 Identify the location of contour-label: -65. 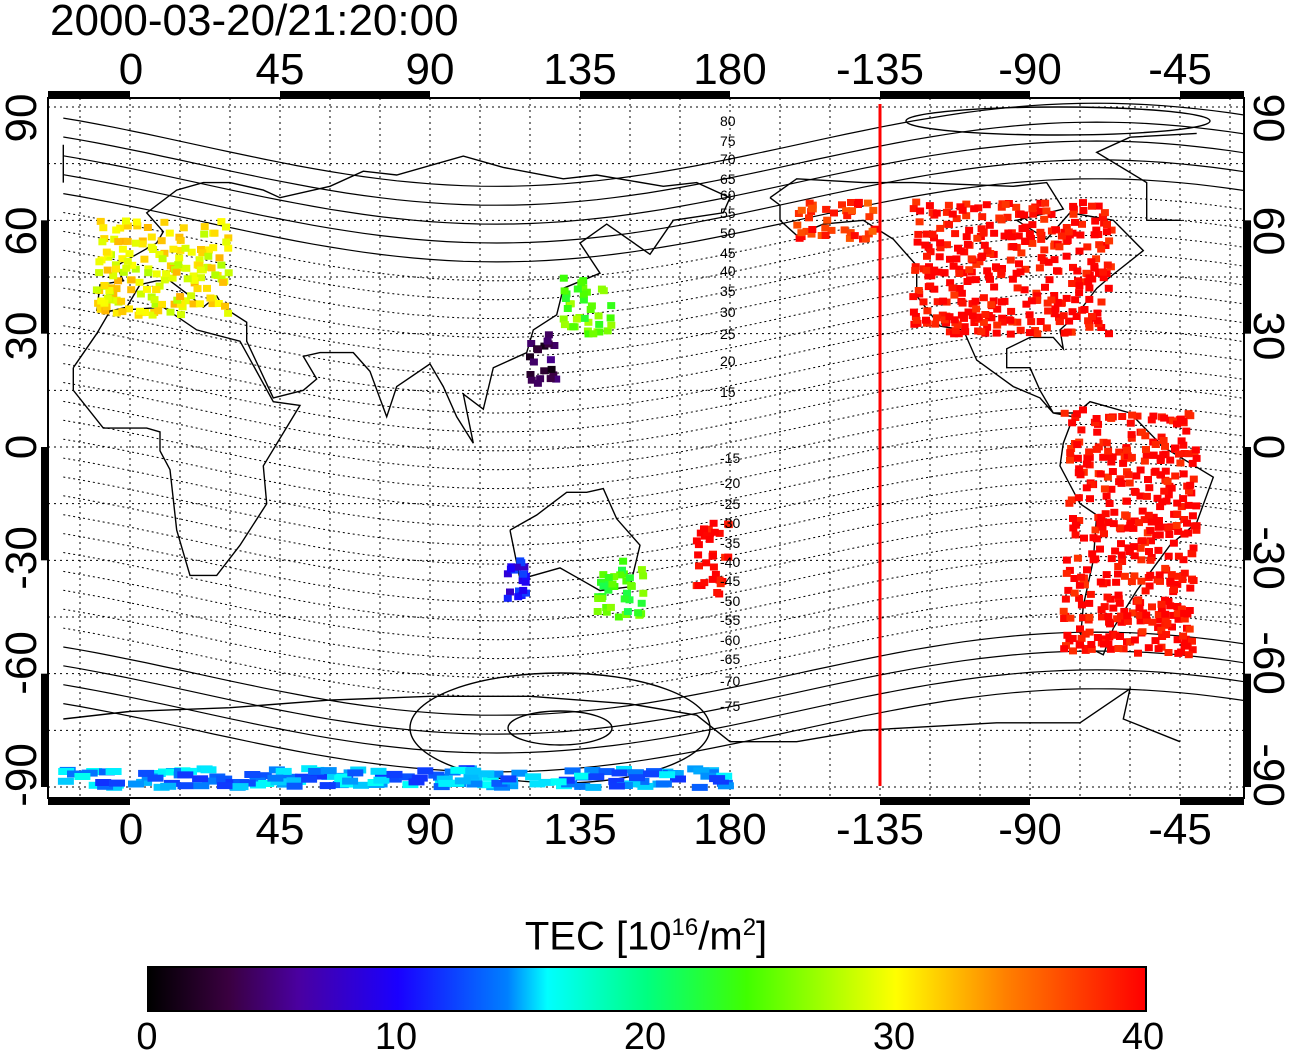
(730, 659).